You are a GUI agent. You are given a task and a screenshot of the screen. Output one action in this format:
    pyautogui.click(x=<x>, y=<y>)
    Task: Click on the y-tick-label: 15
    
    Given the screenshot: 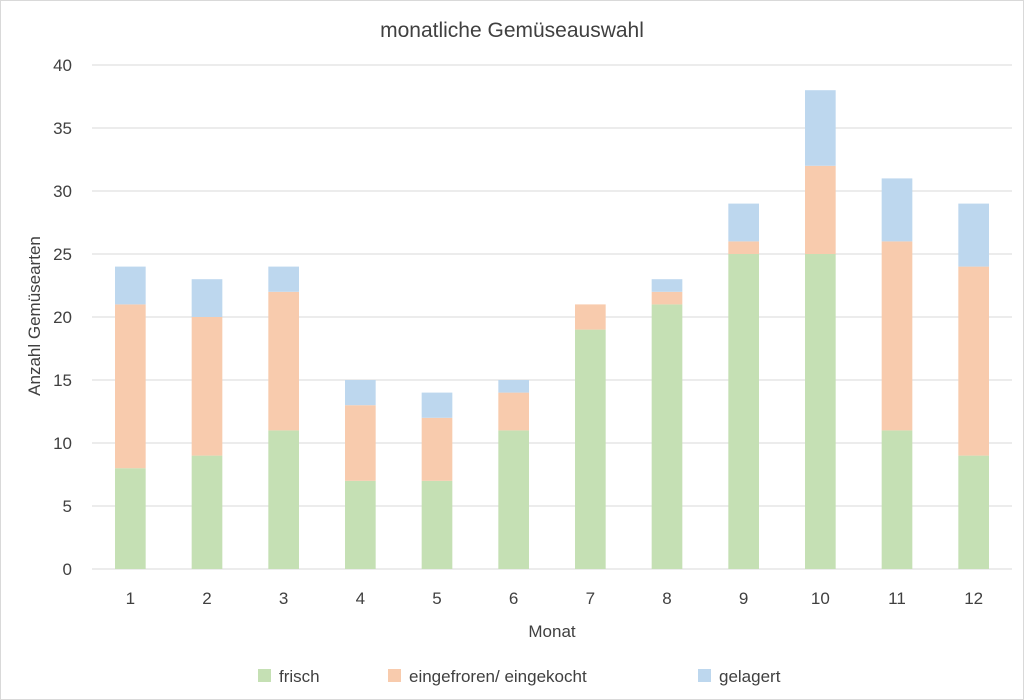 What is the action you would take?
    pyautogui.click(x=62, y=380)
    